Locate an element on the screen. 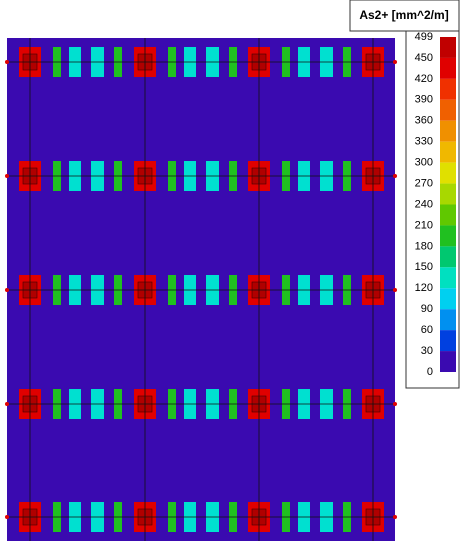 The image size is (460, 549). legend-label: 420 is located at coordinates (424, 79).